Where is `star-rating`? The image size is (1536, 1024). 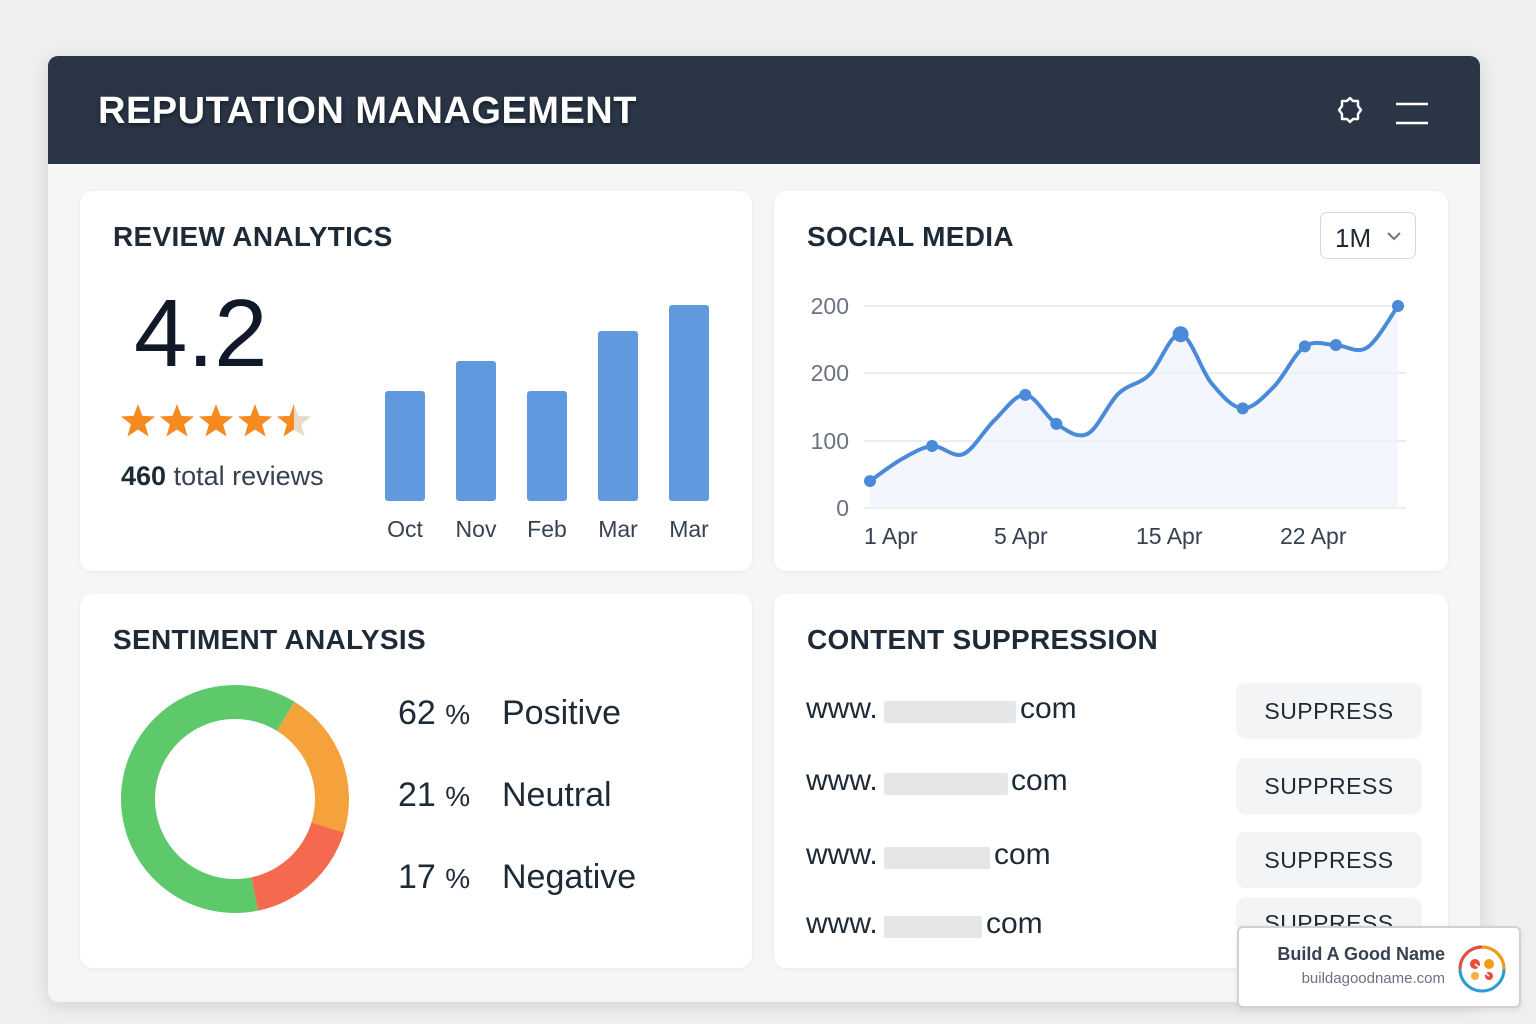
star-rating is located at coordinates (216, 420).